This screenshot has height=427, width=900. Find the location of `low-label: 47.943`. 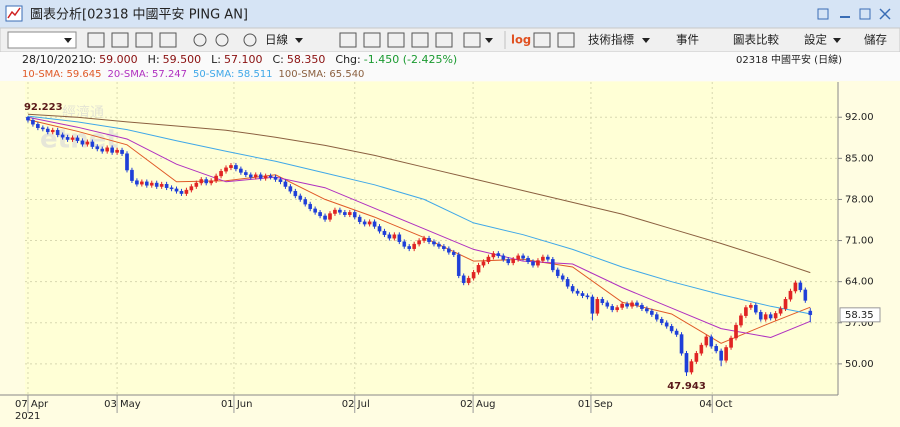

low-label: 47.943 is located at coordinates (686, 386).